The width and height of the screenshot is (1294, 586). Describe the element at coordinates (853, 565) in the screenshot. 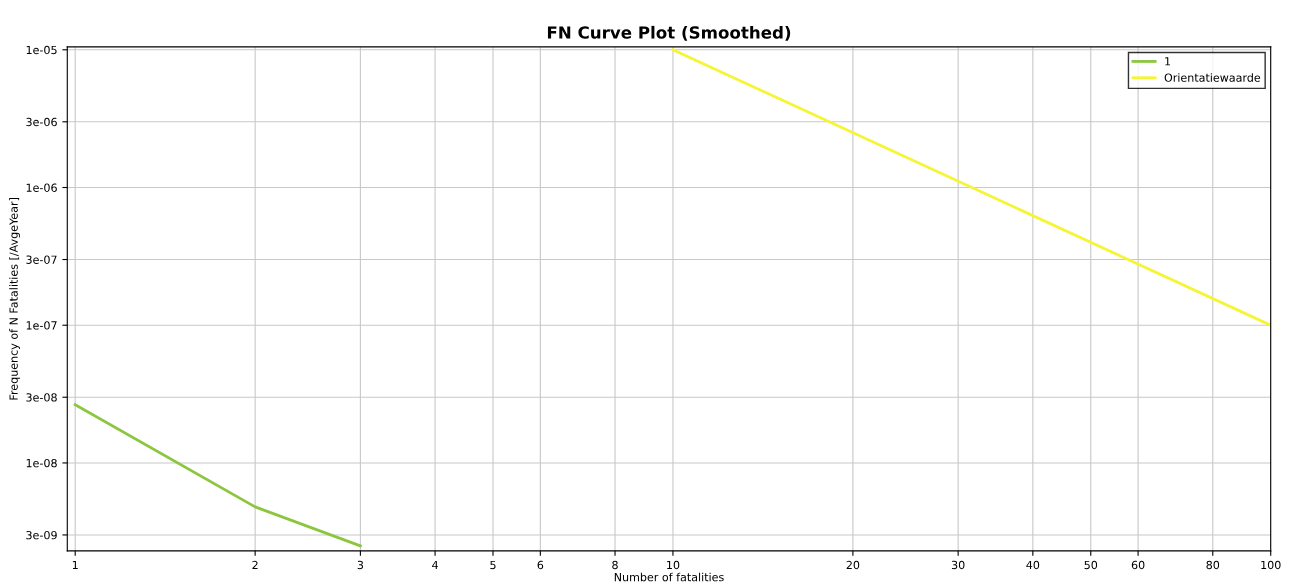

I see `x-tick-label: 20` at that location.